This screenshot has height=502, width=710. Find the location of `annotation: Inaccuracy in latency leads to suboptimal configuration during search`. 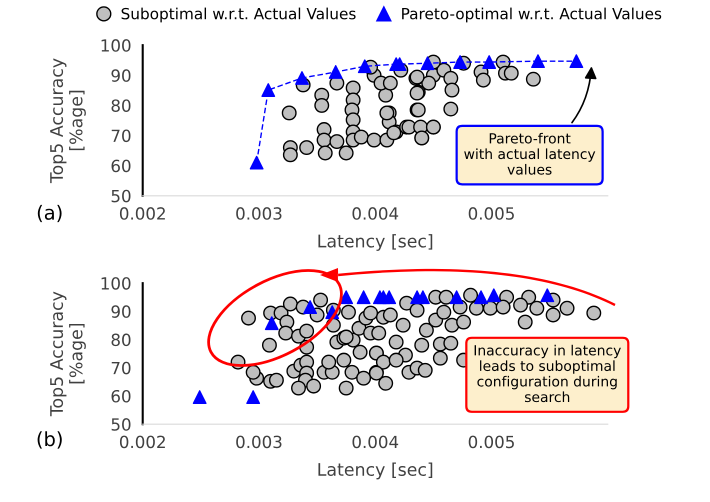

annotation: Inaccuracy in latency leads to suboptimal configuration during search is located at coordinates (547, 373).